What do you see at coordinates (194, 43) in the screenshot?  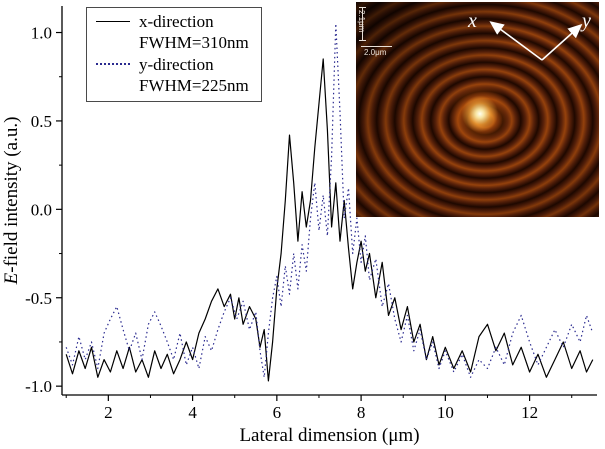 I see `legend-fwhm-x: FWHM=310nm` at bounding box center [194, 43].